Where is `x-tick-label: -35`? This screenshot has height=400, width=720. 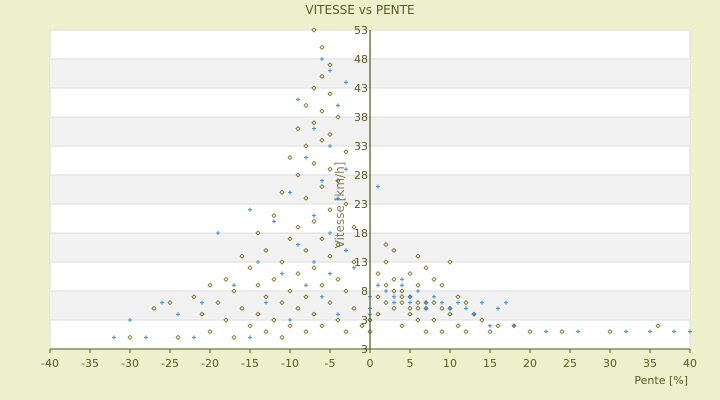
x-tick-label: -35 is located at coordinates (90, 363).